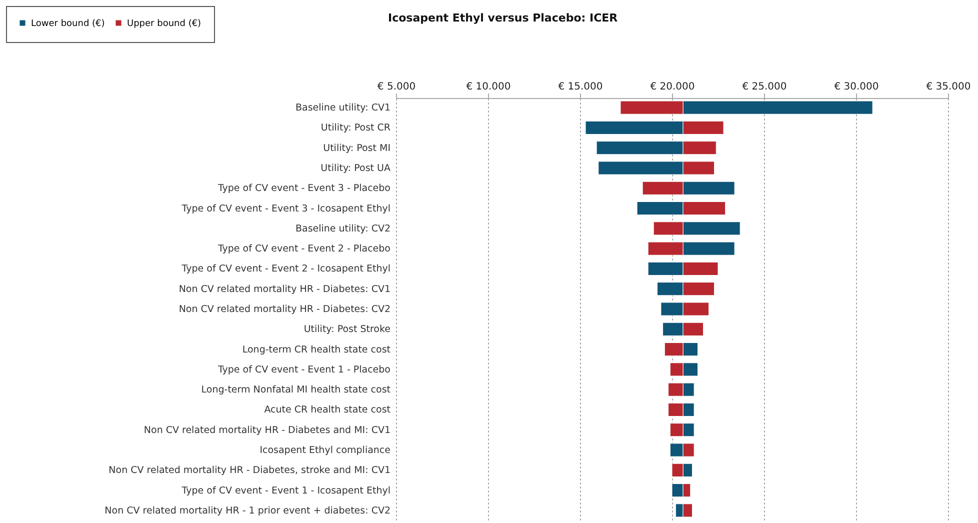 The height and width of the screenshot is (523, 978). What do you see at coordinates (355, 128) in the screenshot?
I see `y-tick-label: Utility: Post CR` at bounding box center [355, 128].